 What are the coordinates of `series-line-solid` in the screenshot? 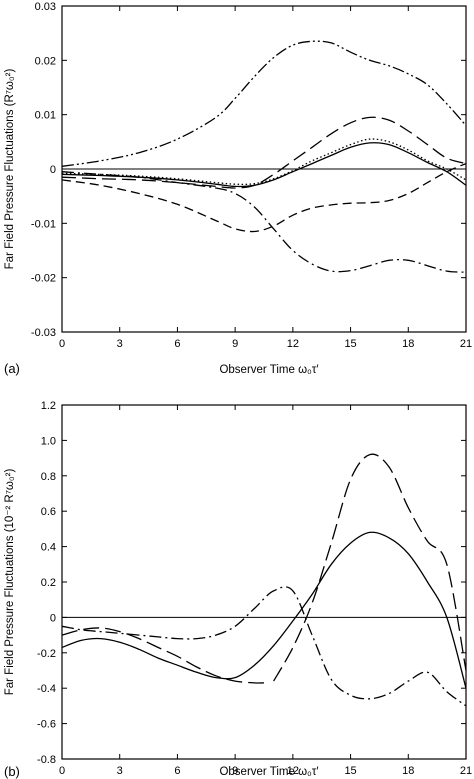 It's located at (264, 165).